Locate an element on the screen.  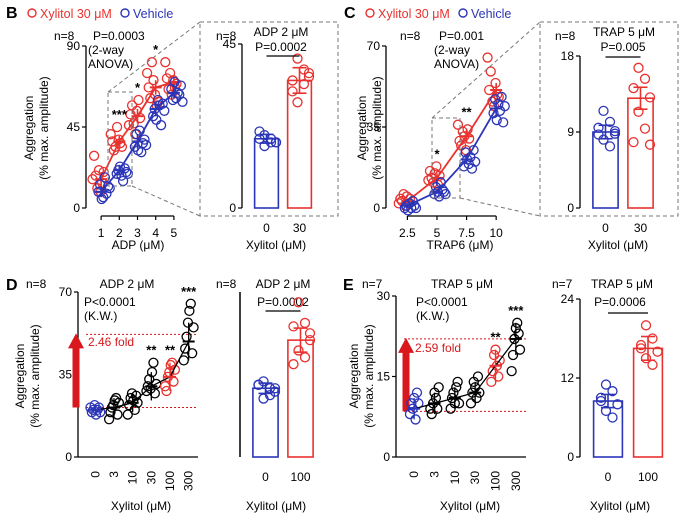
y-tick-label: 30 is located at coordinates (384, 296).